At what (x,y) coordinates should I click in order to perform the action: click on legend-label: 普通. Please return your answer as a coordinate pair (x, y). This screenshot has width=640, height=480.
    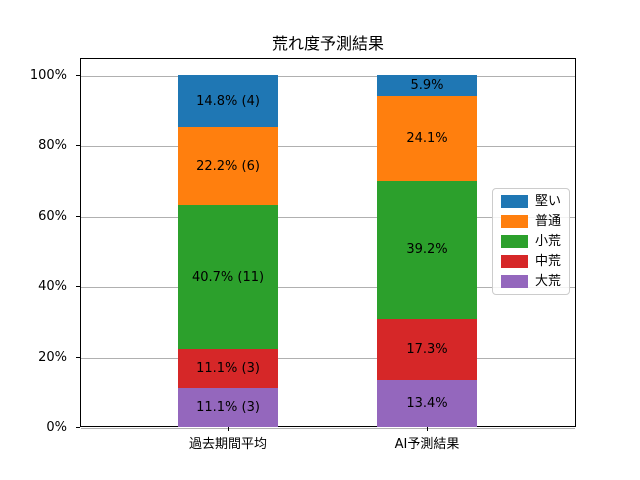
    Looking at the image, I should click on (548, 221).